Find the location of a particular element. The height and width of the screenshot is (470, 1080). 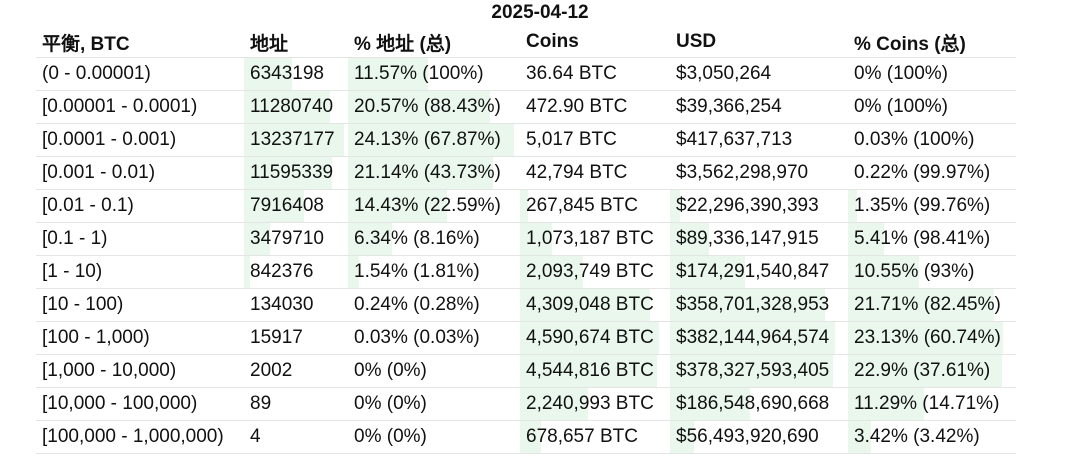

header-balance: 平衡, BTC is located at coordinates (86, 44).